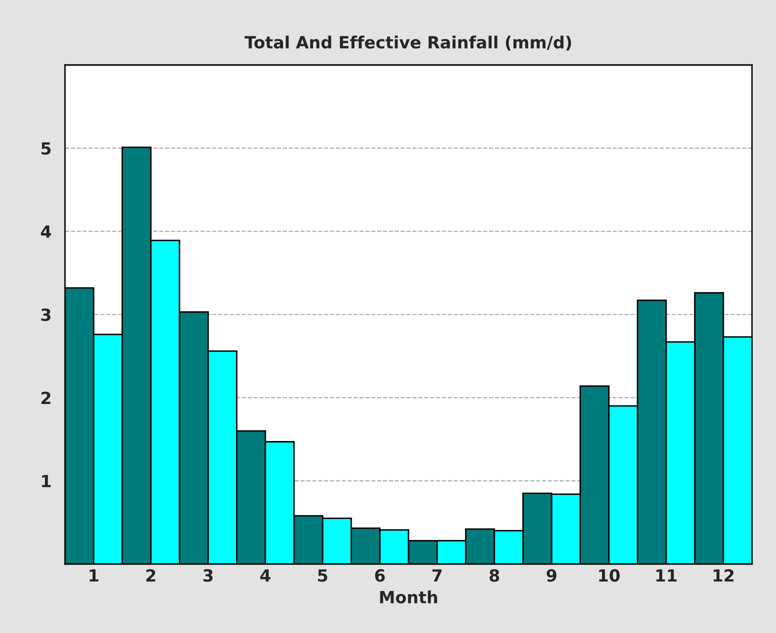  What do you see at coordinates (323, 575) in the screenshot?
I see `x-tick-label: 5` at bounding box center [323, 575].